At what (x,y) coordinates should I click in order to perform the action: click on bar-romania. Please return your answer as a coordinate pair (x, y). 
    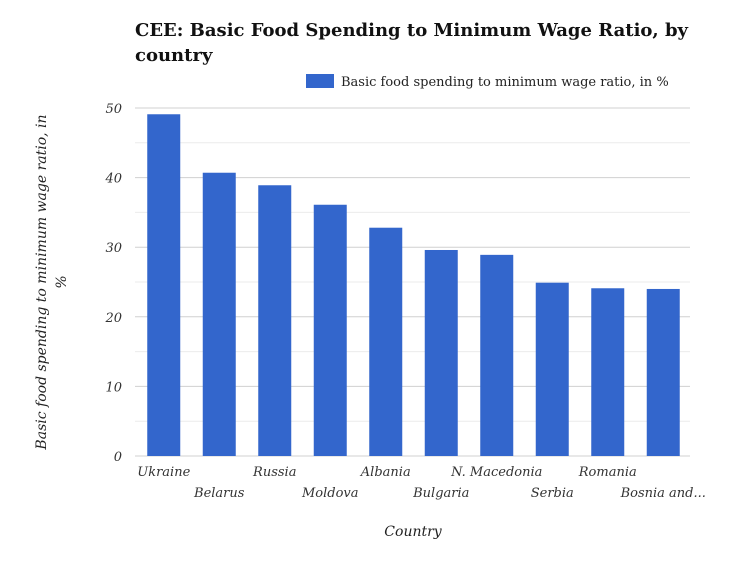
    Looking at the image, I should click on (608, 372).